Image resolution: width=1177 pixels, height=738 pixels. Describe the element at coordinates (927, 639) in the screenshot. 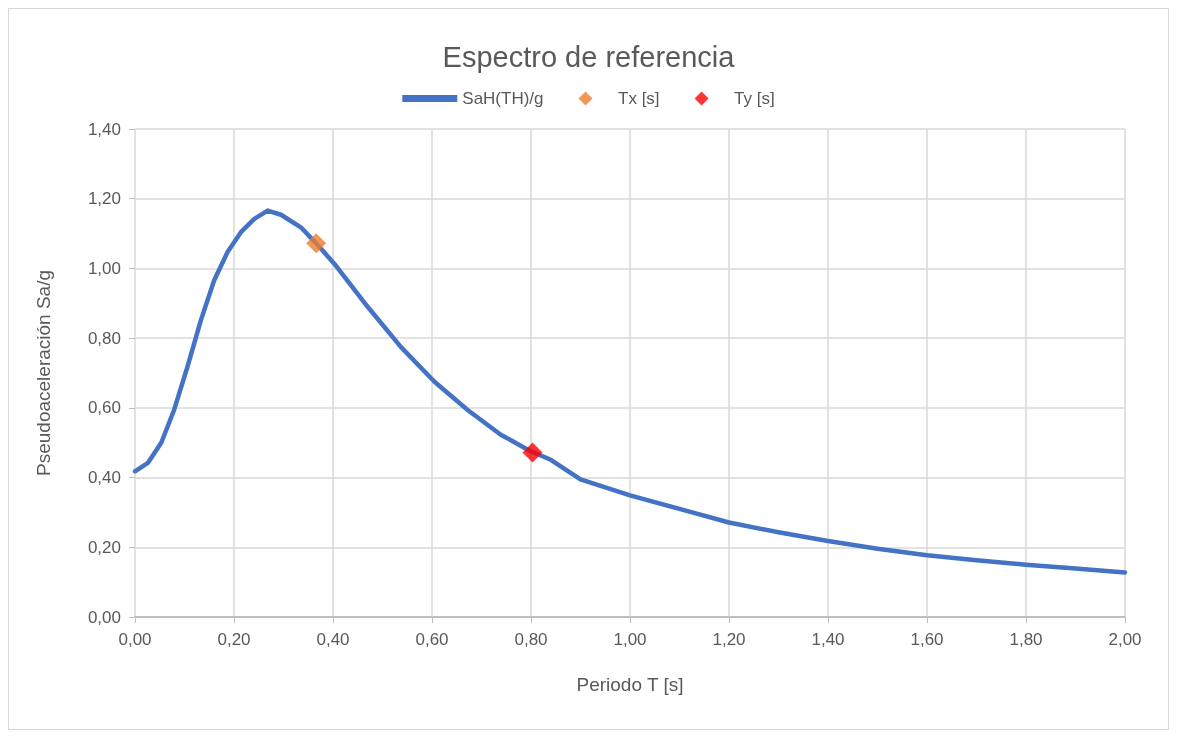

I see `x-tick-label: 1,60` at that location.